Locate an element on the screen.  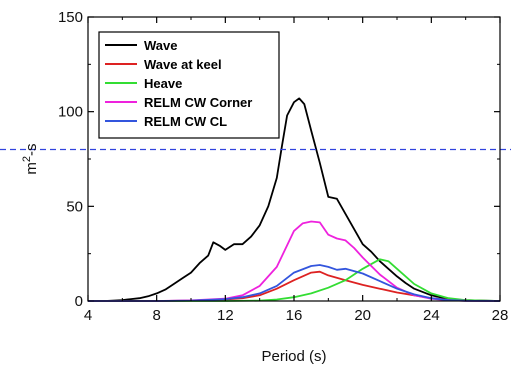
legend-label: RELM CW CL is located at coordinates (185, 121).